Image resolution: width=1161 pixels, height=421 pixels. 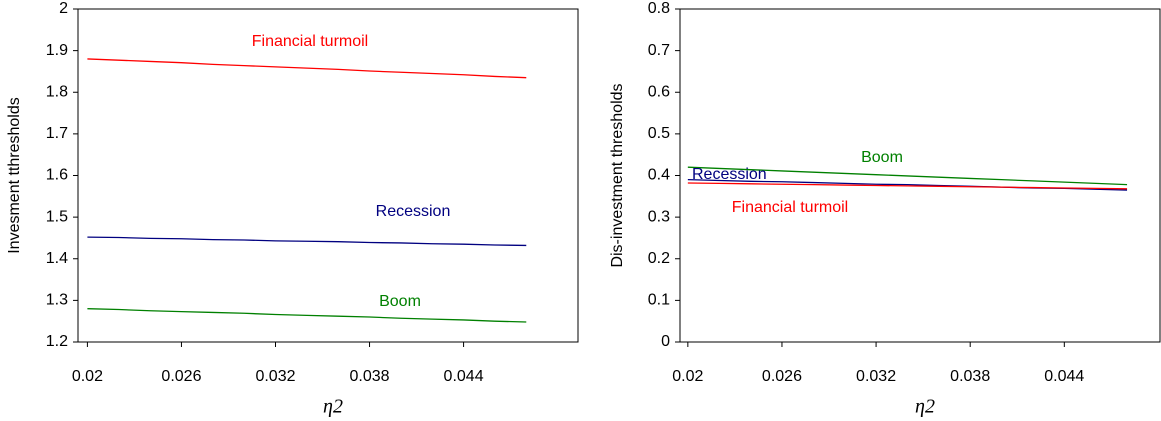 What do you see at coordinates (57, 300) in the screenshot?
I see `y-tick-label: 1.3` at bounding box center [57, 300].